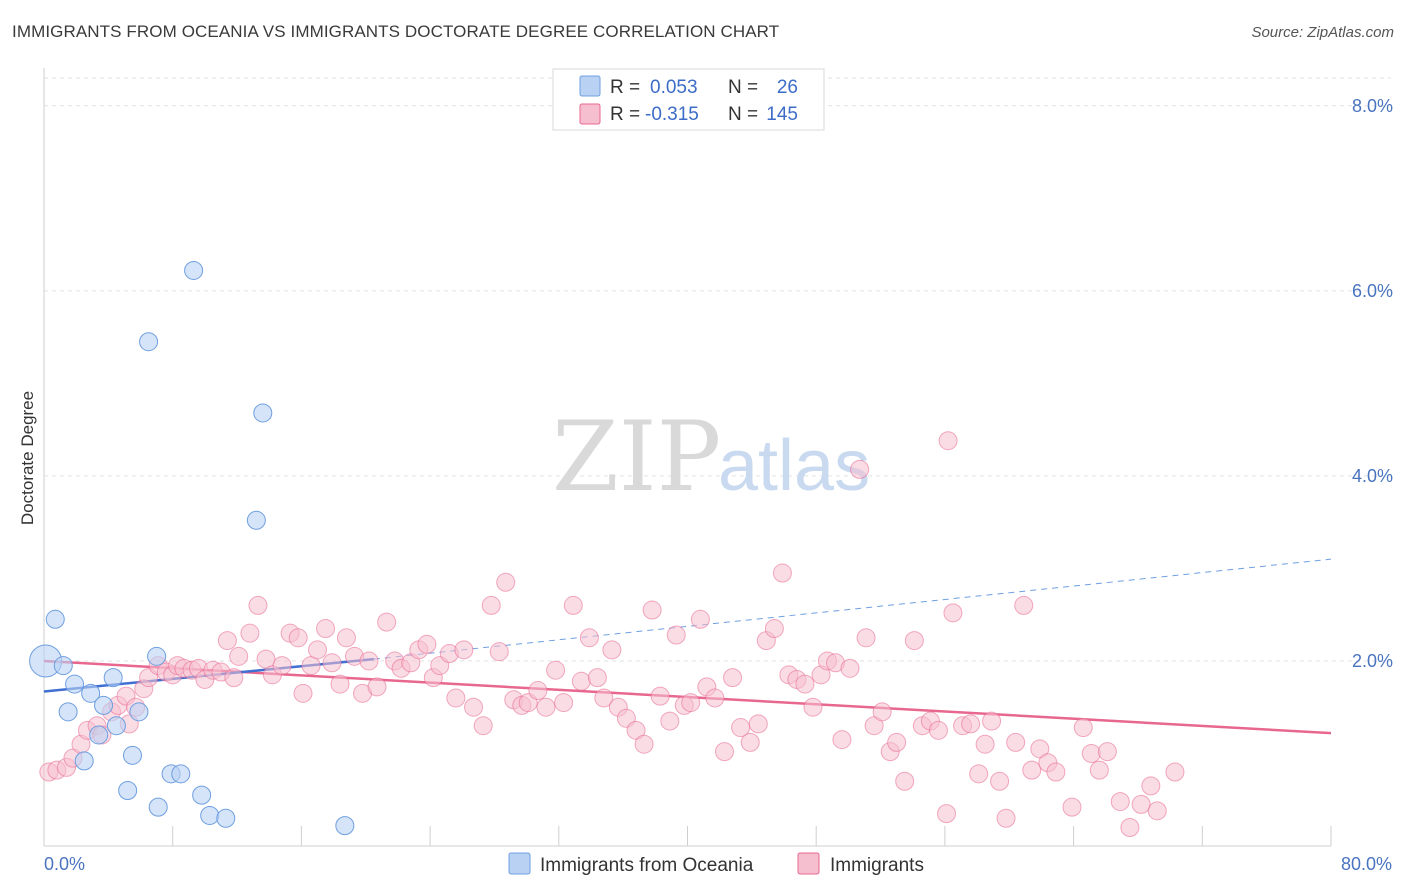  Describe the element at coordinates (64, 864) in the screenshot. I see `x-tick-label-min: 0.0%` at that location.